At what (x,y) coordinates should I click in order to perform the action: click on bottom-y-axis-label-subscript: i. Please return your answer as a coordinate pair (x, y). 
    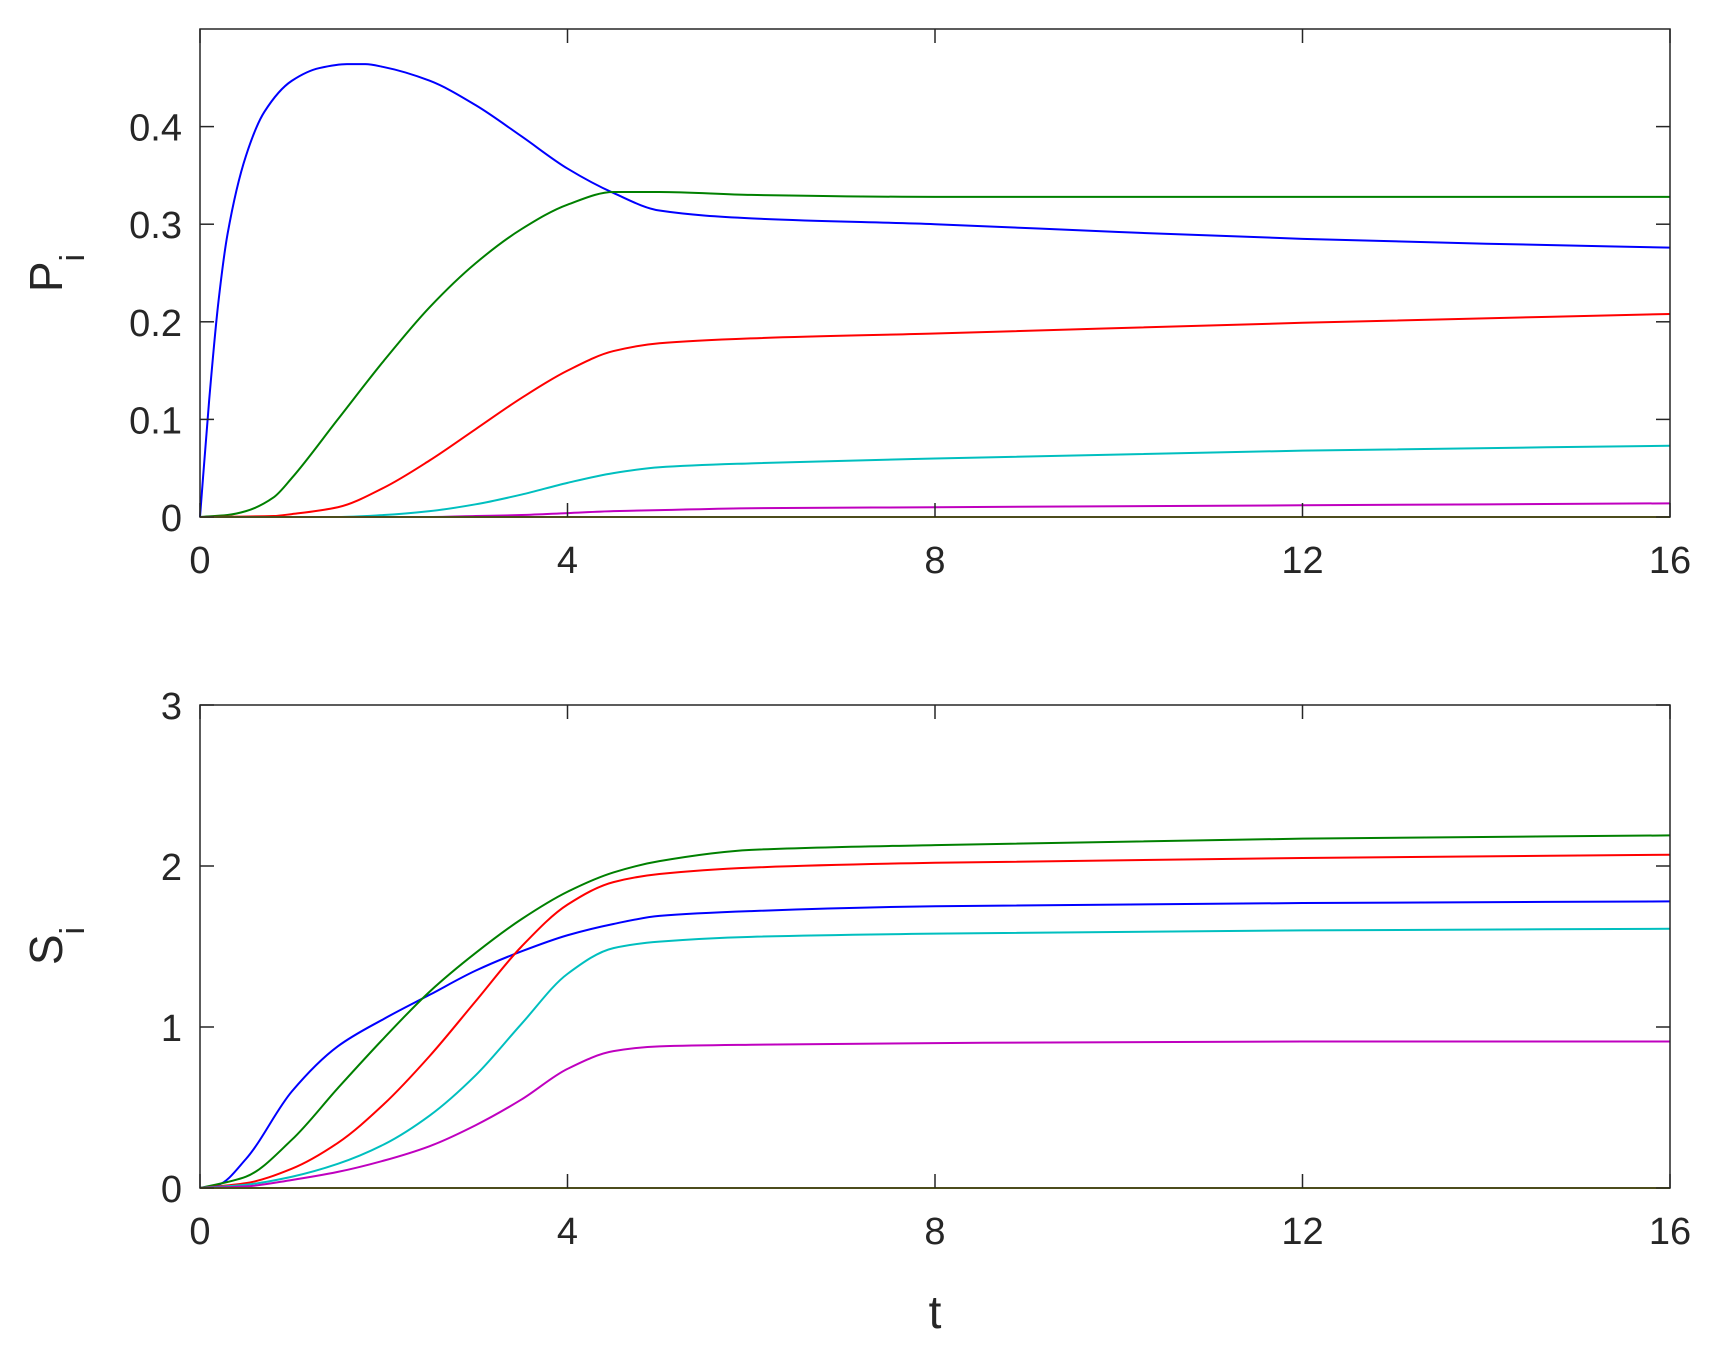
    Looking at the image, I should click on (73, 931).